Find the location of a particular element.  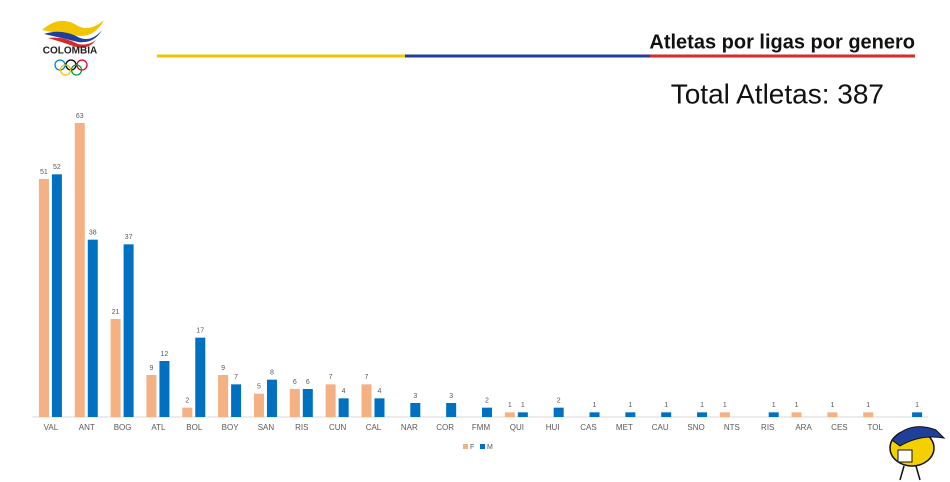

logo-text: COLOMBIA is located at coordinates (70, 51).